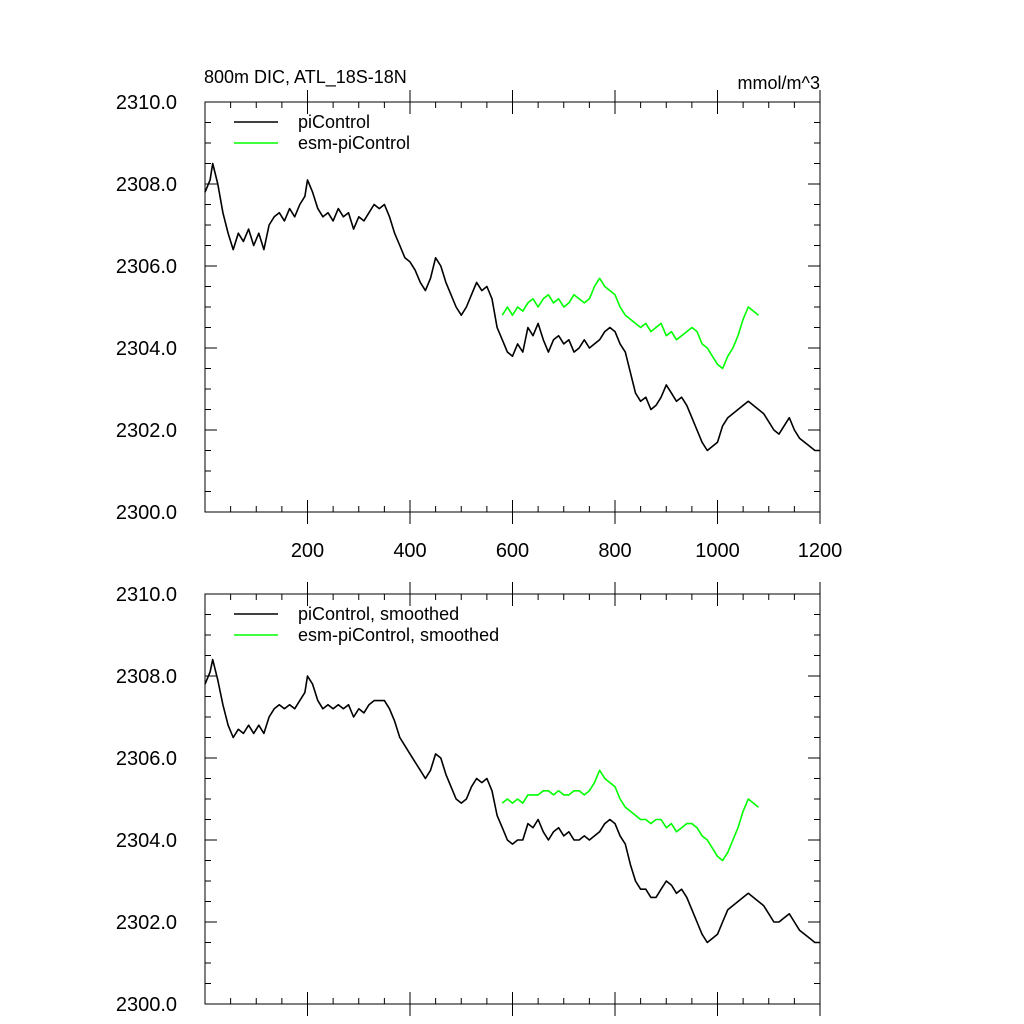 The image size is (1024, 1024). I want to click on legend-label: esm-piControl, smoothed, so click(398, 635).